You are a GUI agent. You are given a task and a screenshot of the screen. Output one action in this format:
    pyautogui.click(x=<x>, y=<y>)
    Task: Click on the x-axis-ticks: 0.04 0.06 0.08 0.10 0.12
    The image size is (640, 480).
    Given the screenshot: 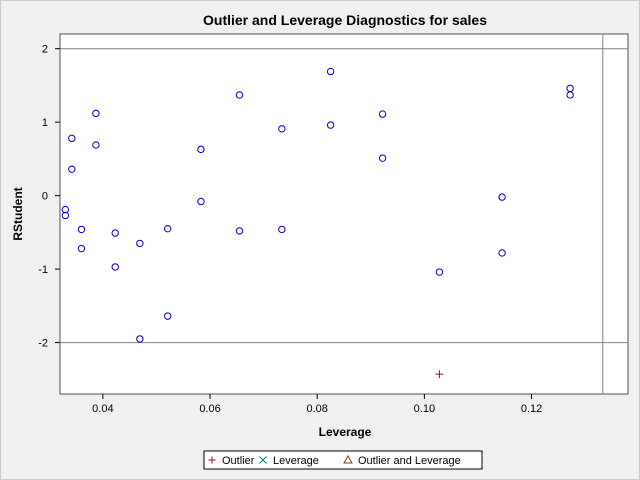 What is the action you would take?
    pyautogui.click(x=317, y=404)
    